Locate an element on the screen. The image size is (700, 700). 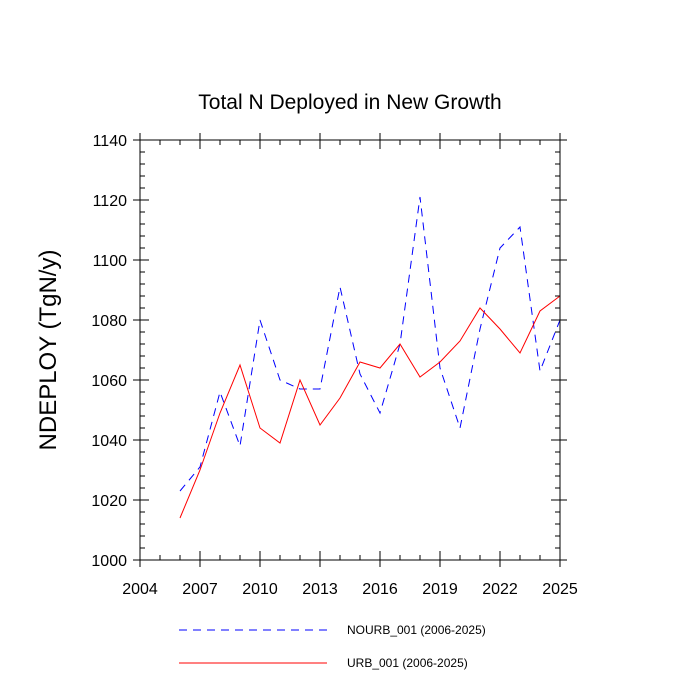
x-tick-label: 2016 is located at coordinates (380, 589).